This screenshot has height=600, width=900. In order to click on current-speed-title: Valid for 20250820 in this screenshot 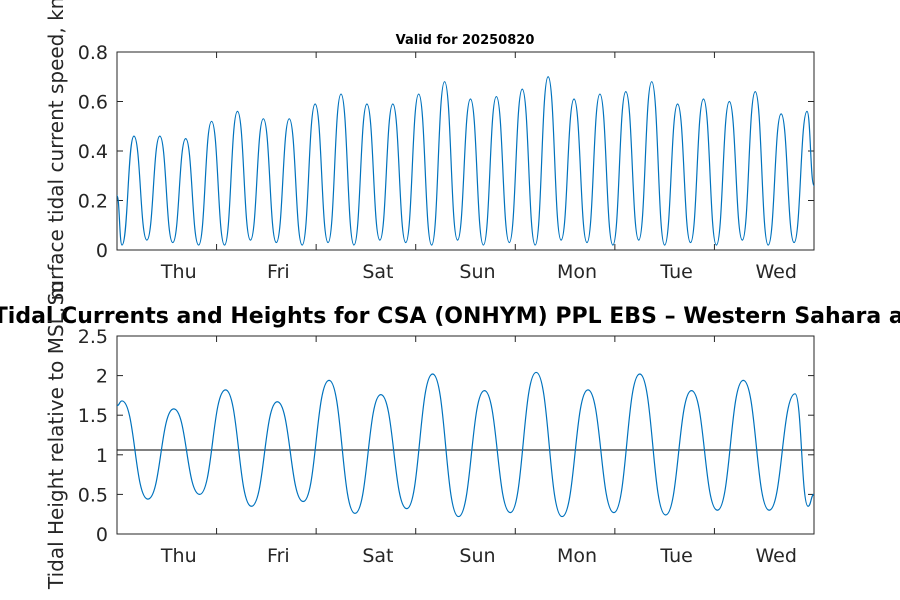, I will do `click(465, 40)`.